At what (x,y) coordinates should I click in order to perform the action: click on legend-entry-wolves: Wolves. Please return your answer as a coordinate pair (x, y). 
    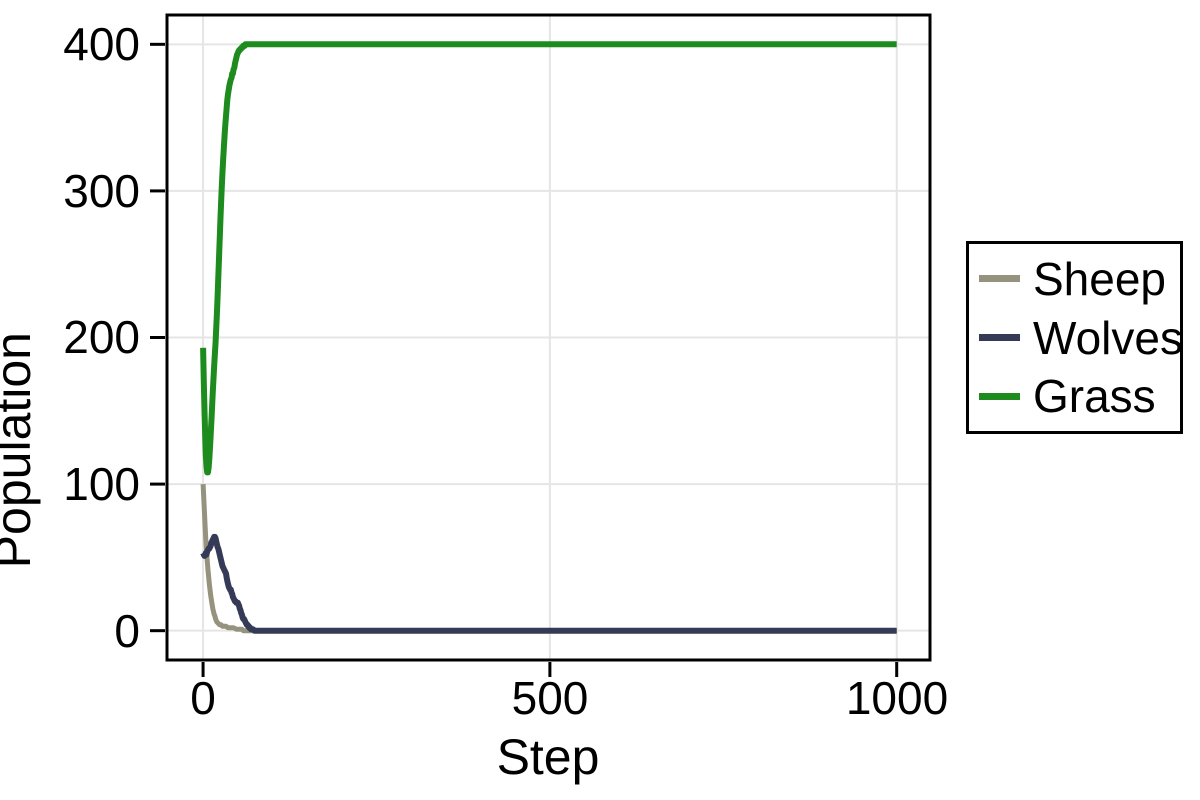
    Looking at the image, I should click on (1081, 337).